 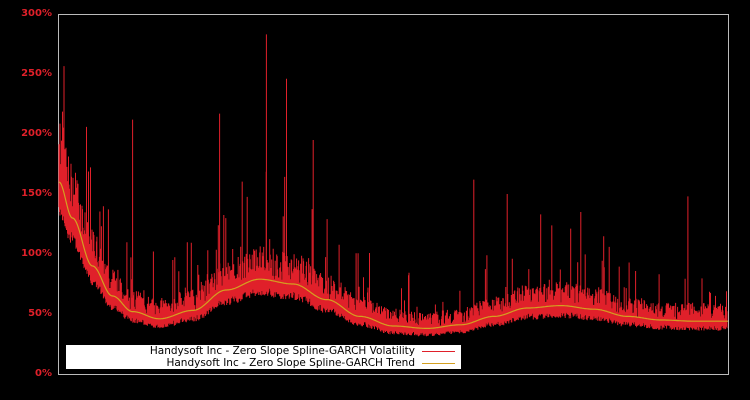 What do you see at coordinates (438, 363) in the screenshot?
I see `legend-trend-swatch` at bounding box center [438, 363].